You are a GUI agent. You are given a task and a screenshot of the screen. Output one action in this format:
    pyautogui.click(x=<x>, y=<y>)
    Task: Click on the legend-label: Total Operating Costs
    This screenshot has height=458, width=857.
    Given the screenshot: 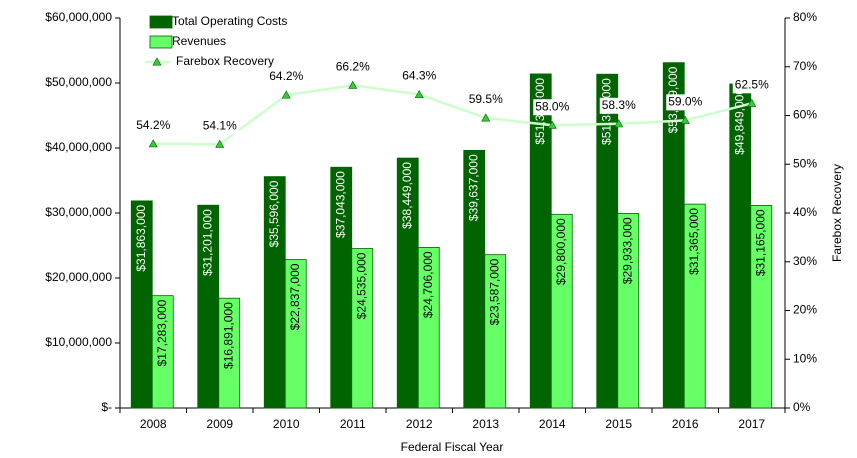 What is the action you would take?
    pyautogui.click(x=229, y=21)
    